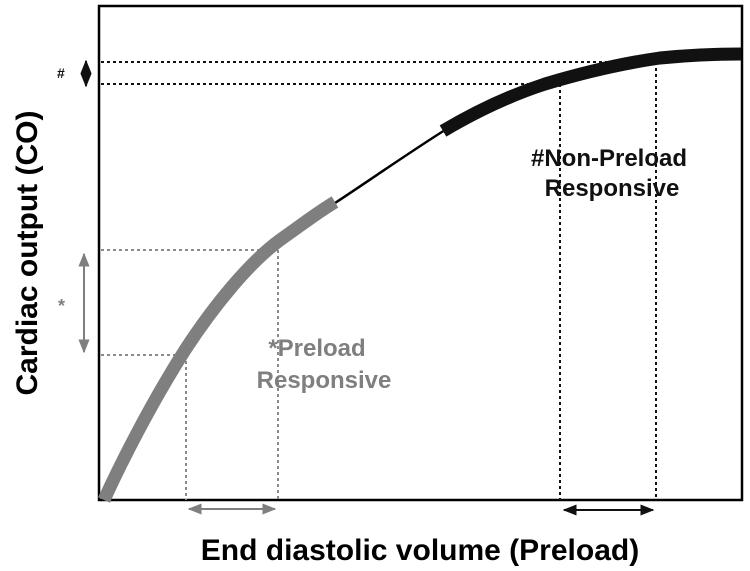  I want to click on x-axis-label: End diastolic volume (Preload), so click(420, 550).